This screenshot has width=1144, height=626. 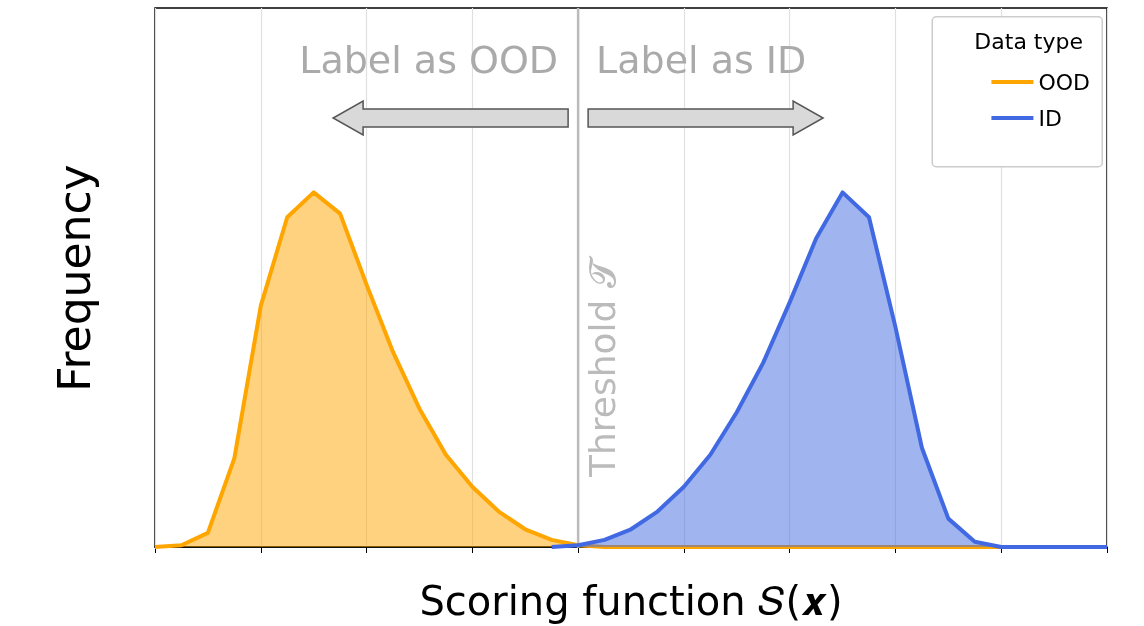 I want to click on legend-label: OOD, so click(x=1064, y=82).